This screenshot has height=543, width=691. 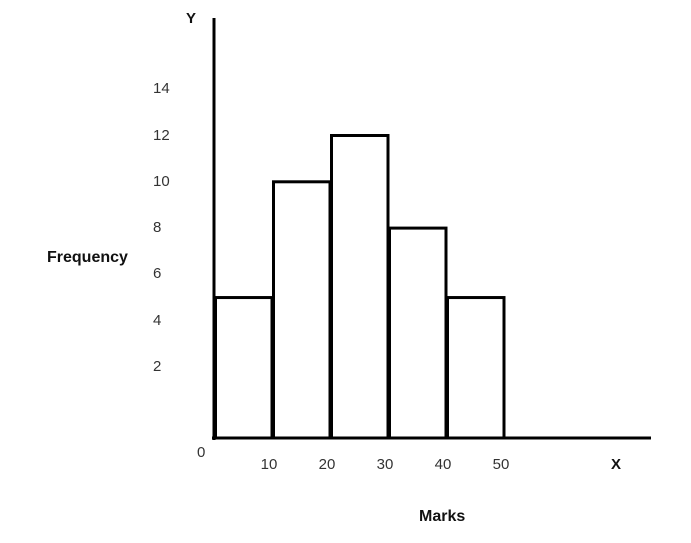 What do you see at coordinates (269, 464) in the screenshot?
I see `x-tick-label: 10` at bounding box center [269, 464].